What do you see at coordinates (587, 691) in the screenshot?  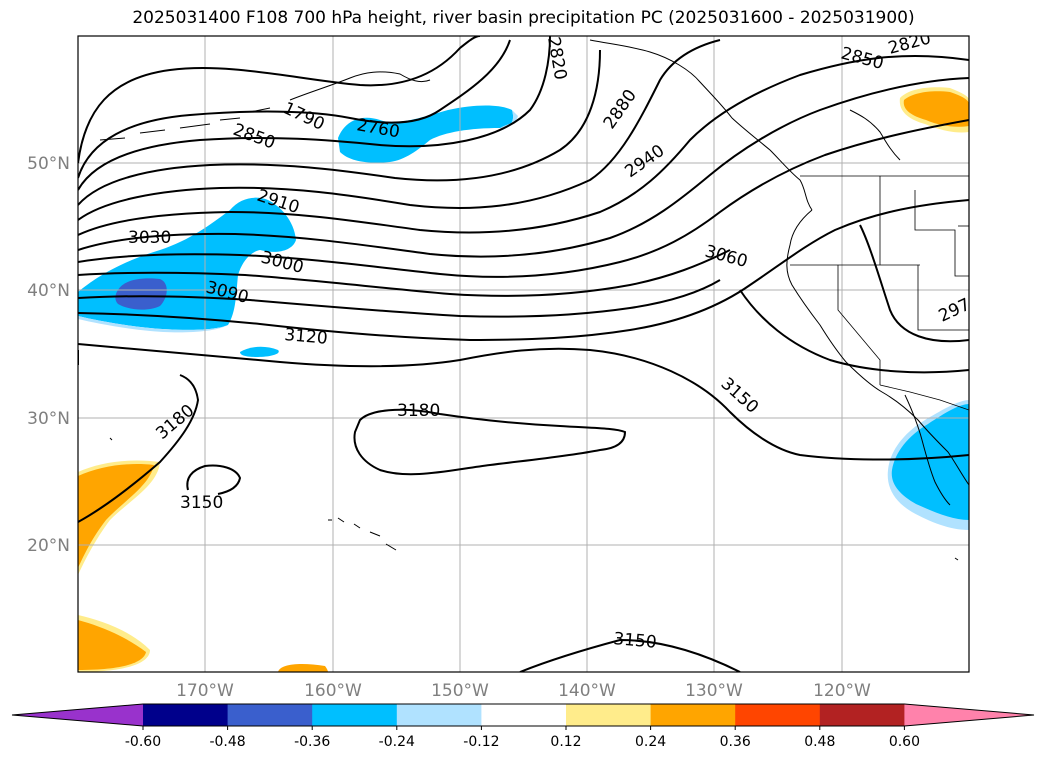 I see `lon-label: 140°W` at bounding box center [587, 691].